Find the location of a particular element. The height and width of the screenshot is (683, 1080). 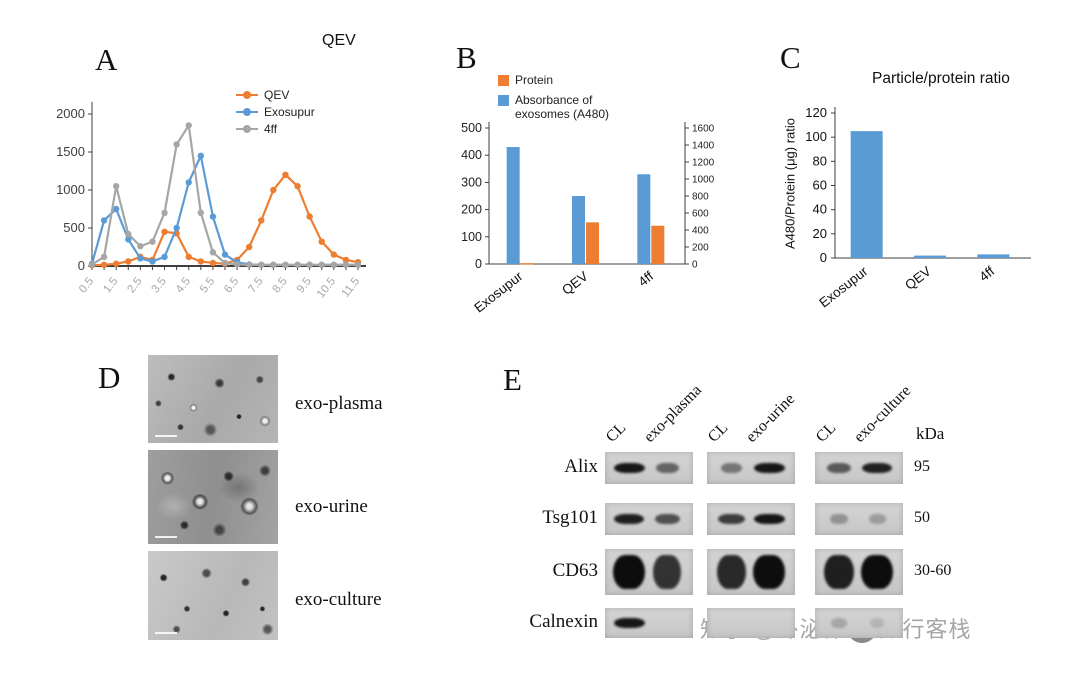

x-tick-label: 1.5 is located at coordinates (110, 285).